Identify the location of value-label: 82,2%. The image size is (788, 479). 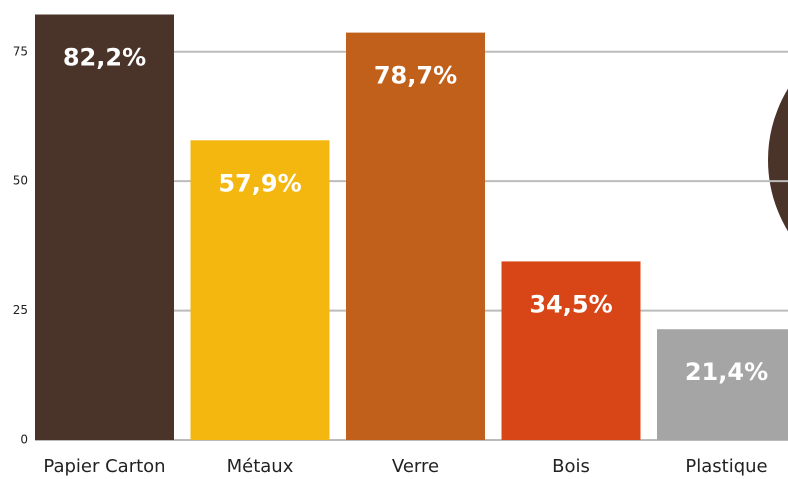
(104, 57).